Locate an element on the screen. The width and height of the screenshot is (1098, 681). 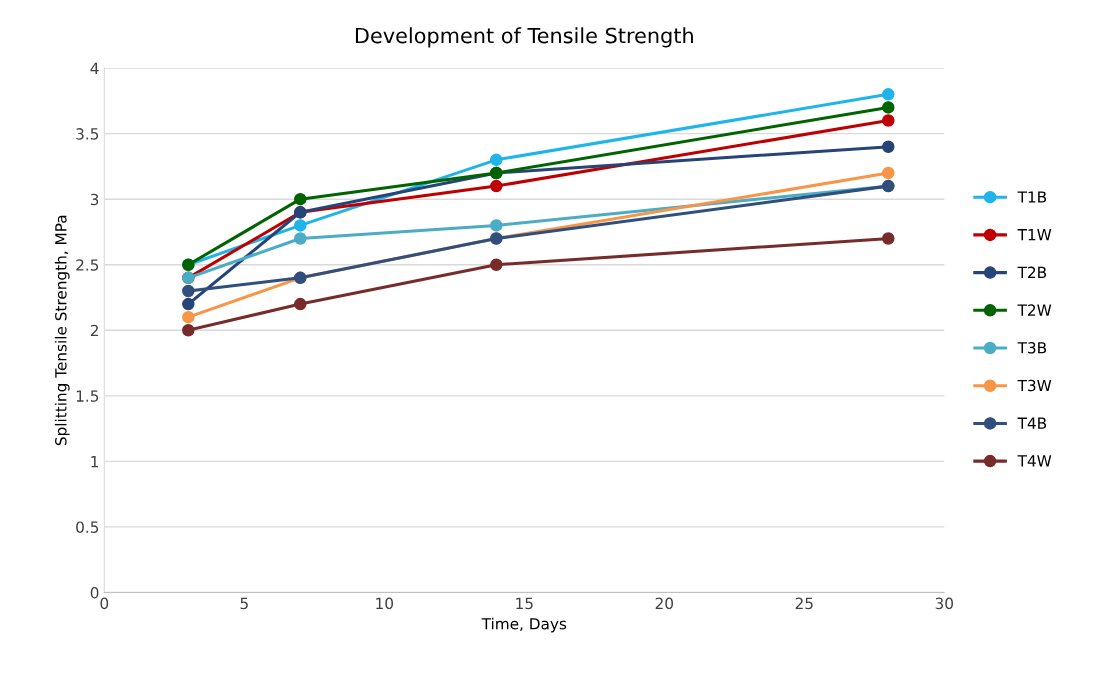
chart-title: Development of Tensile Strength is located at coordinates (524, 37).